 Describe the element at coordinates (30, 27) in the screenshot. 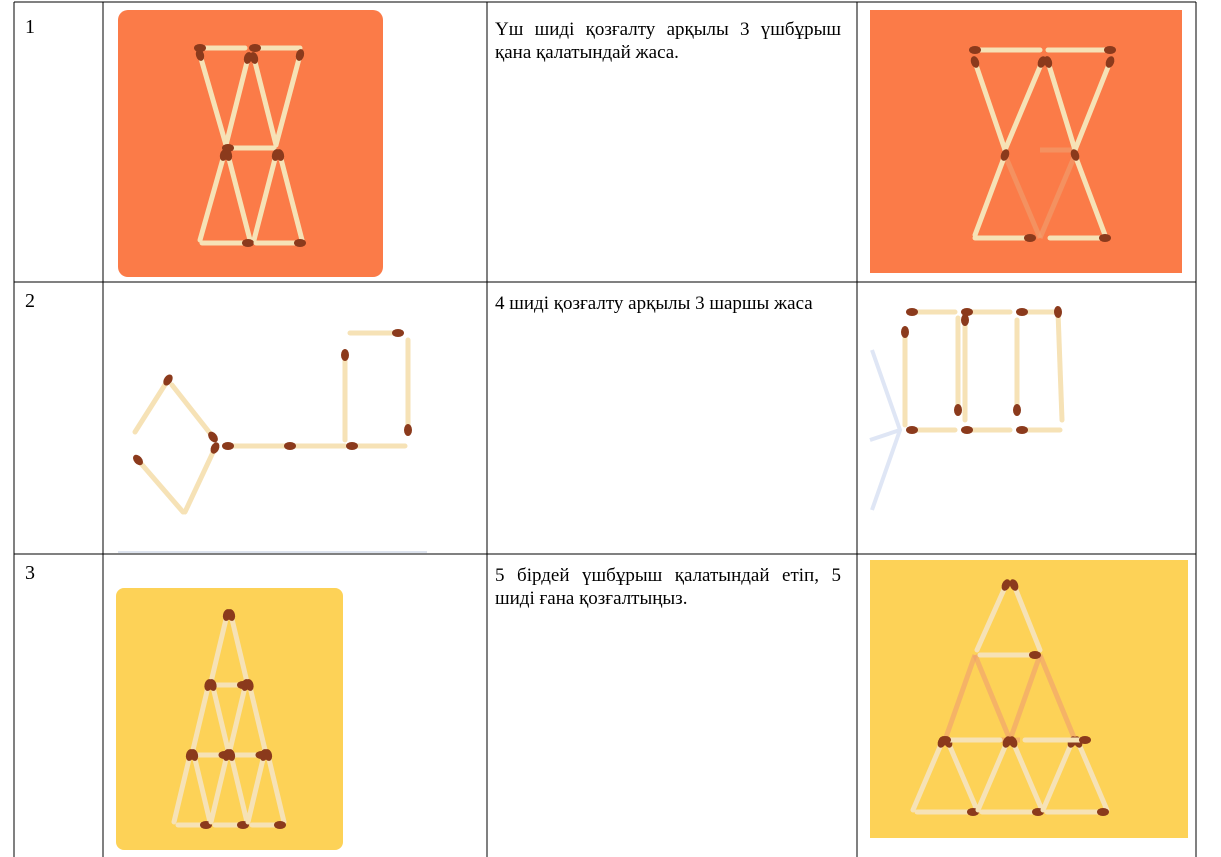

I see `row-number: 1` at that location.